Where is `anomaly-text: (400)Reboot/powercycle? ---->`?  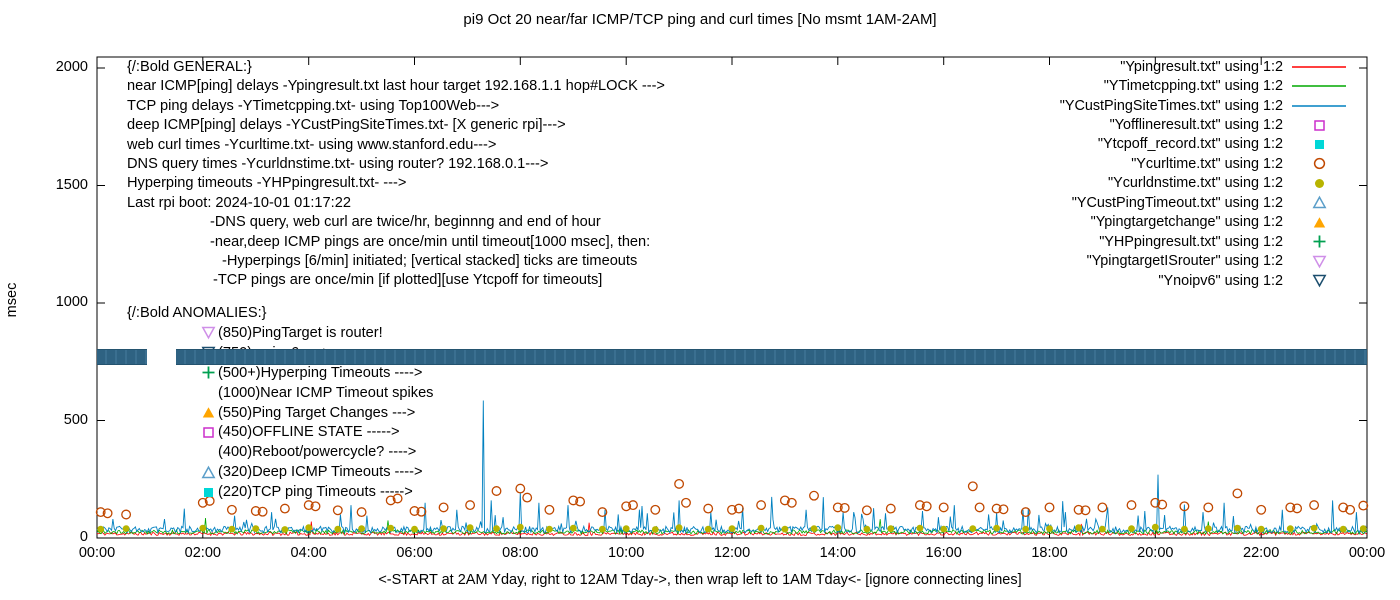
anomaly-text: (400)Reboot/powercycle? ----> is located at coordinates (317, 452).